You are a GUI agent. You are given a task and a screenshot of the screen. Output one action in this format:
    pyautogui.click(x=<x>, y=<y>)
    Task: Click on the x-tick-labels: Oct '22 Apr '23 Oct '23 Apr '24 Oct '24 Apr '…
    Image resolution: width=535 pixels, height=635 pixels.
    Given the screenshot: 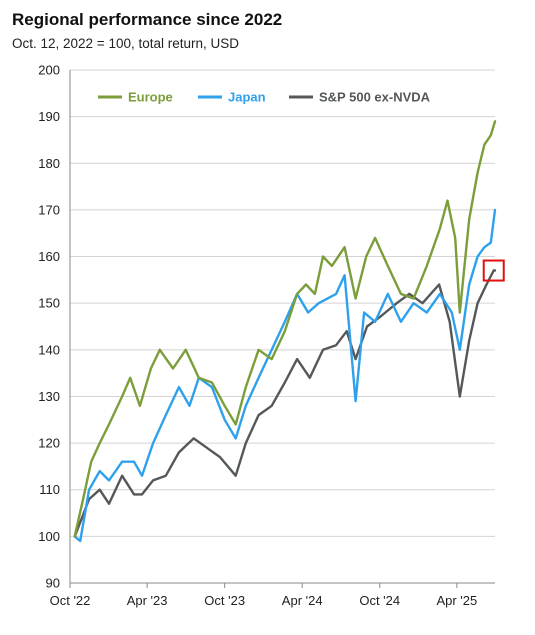 What is the action you would take?
    pyautogui.click(x=264, y=600)
    